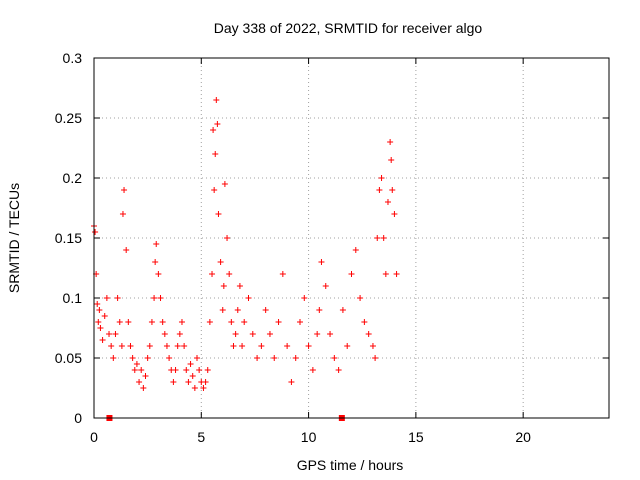 This screenshot has height=480, width=640. I want to click on y-tick-label: 0.15, so click(68, 238).